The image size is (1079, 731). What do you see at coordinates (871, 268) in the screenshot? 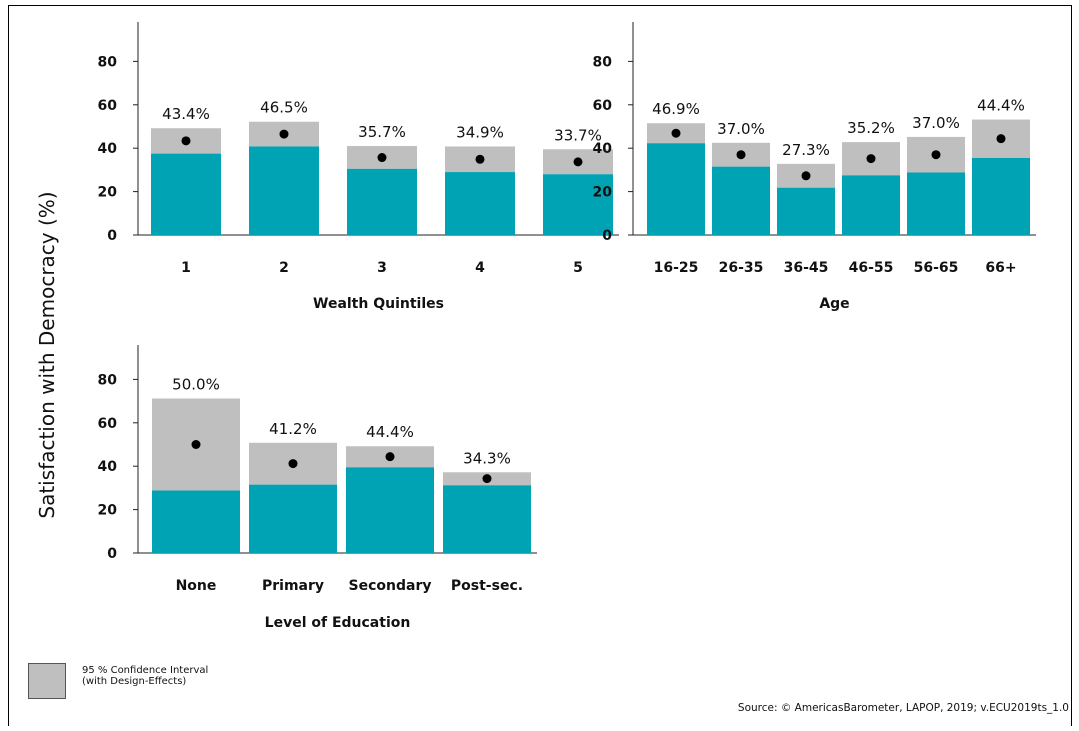
I see `x-tick-label: 46-55` at bounding box center [871, 268].